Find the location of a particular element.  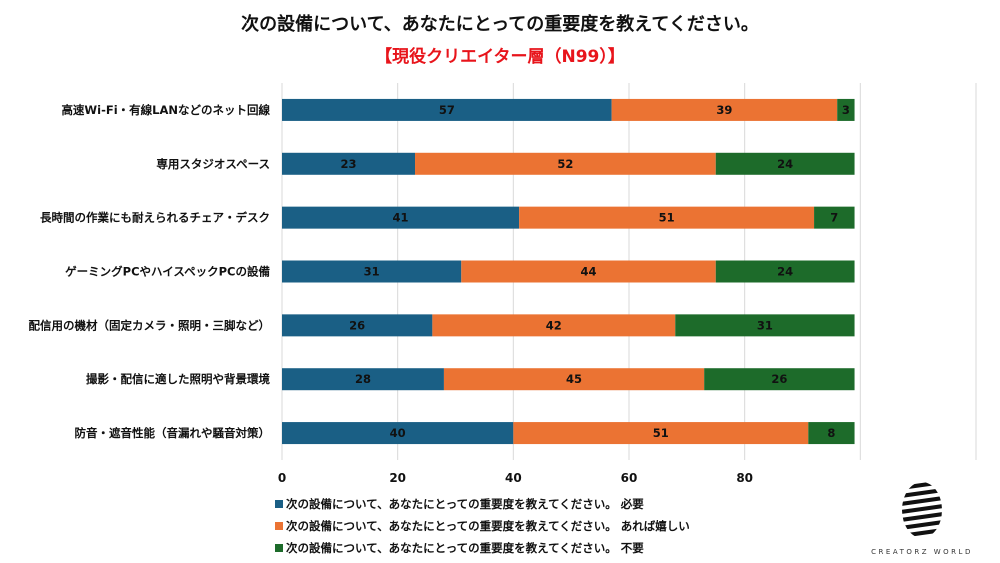

legend-item: 次の設備について、あなたにとっての重要度を教えてください。 不要 is located at coordinates (482, 548).